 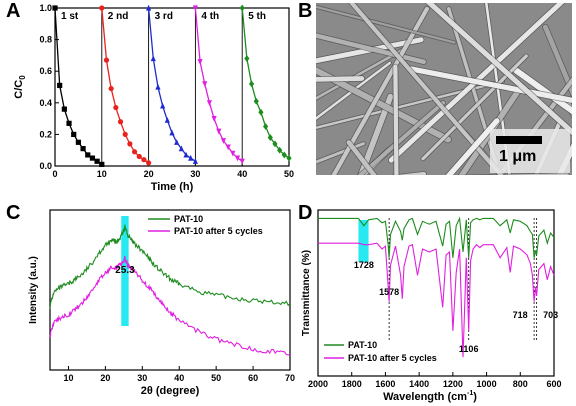 What do you see at coordinates (520, 315) in the screenshot?
I see `band-annotation: 718` at bounding box center [520, 315].